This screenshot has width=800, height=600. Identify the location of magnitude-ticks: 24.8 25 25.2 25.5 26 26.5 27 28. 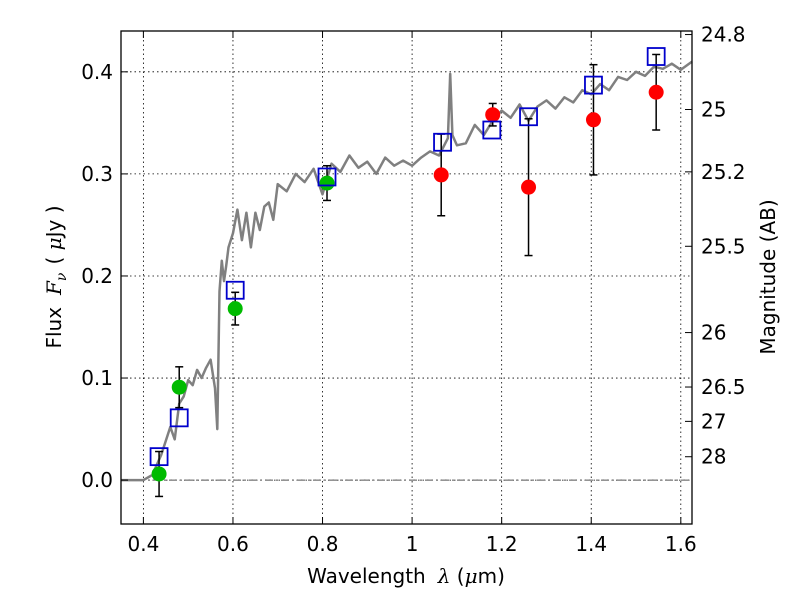
(715, 246).